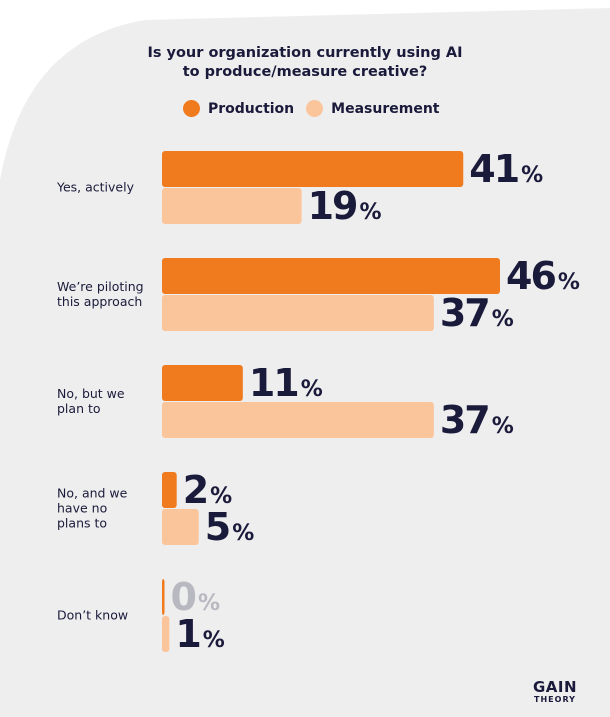 The width and height of the screenshot is (610, 717). I want to click on legend-label-measurement: Measurement, so click(385, 108).